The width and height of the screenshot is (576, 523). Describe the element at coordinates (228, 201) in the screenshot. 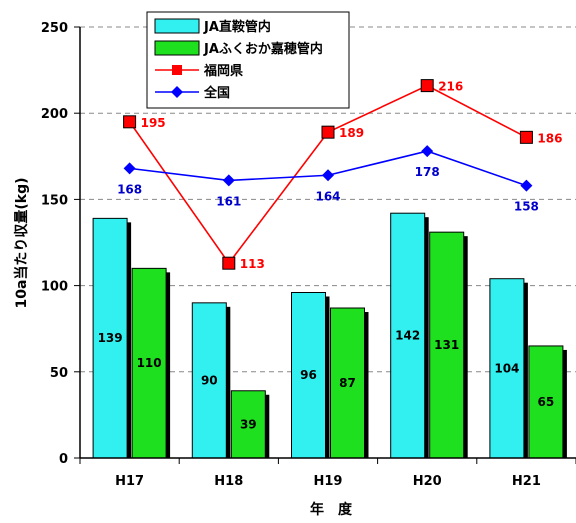

I see `point-label: 161` at that location.